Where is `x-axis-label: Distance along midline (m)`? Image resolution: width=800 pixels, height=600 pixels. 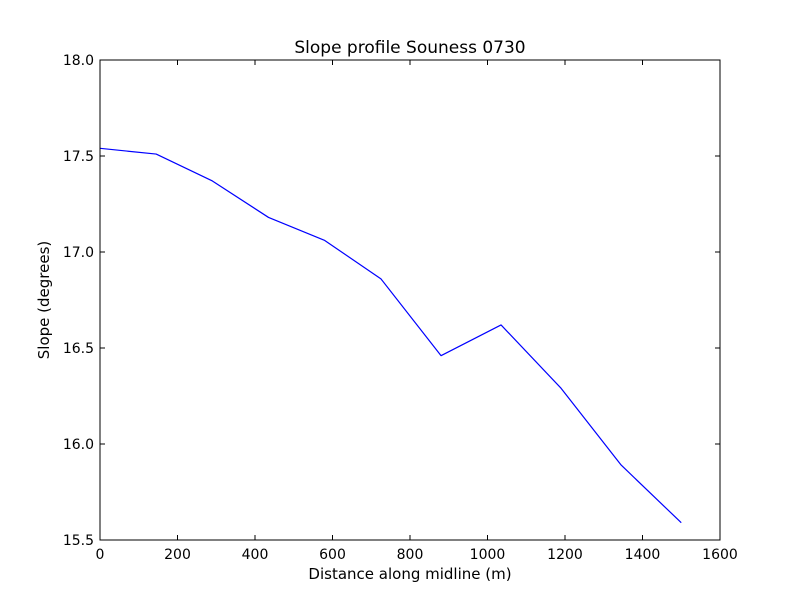 x-axis-label: Distance along midline (m) is located at coordinates (409, 574).